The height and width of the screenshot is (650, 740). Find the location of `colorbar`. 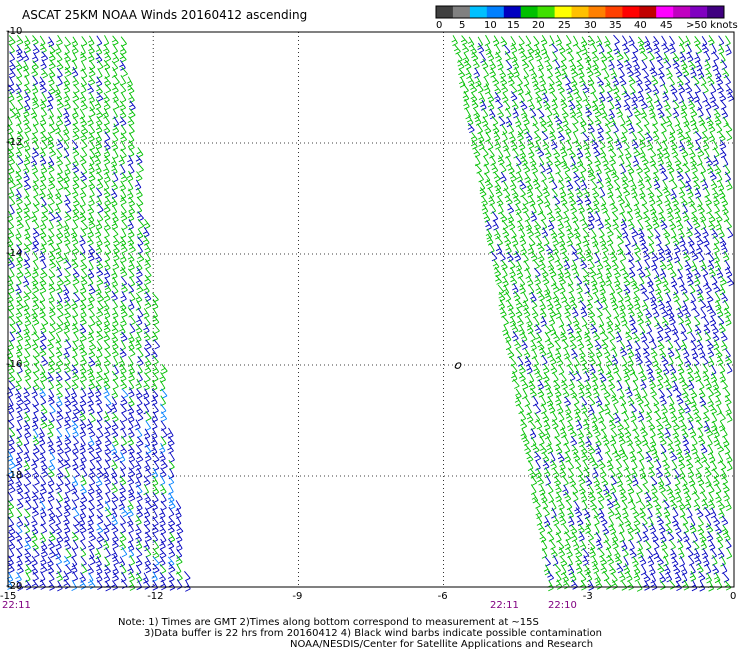

colorbar is located at coordinates (580, 12).